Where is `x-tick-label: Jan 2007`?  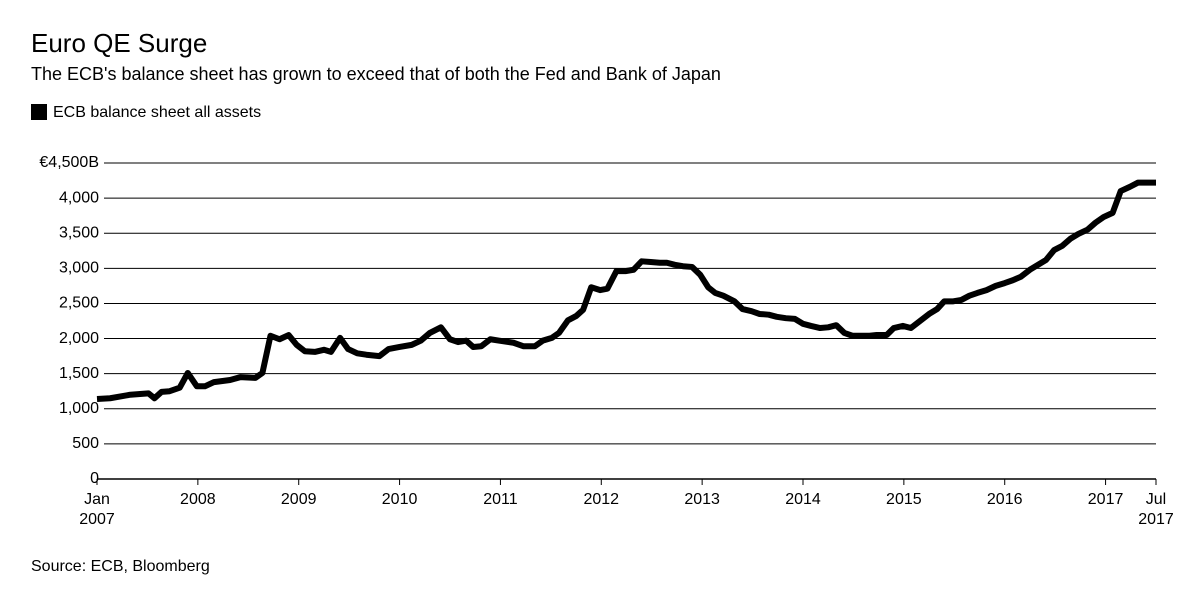 x-tick-label: Jan 2007 is located at coordinates (97, 509).